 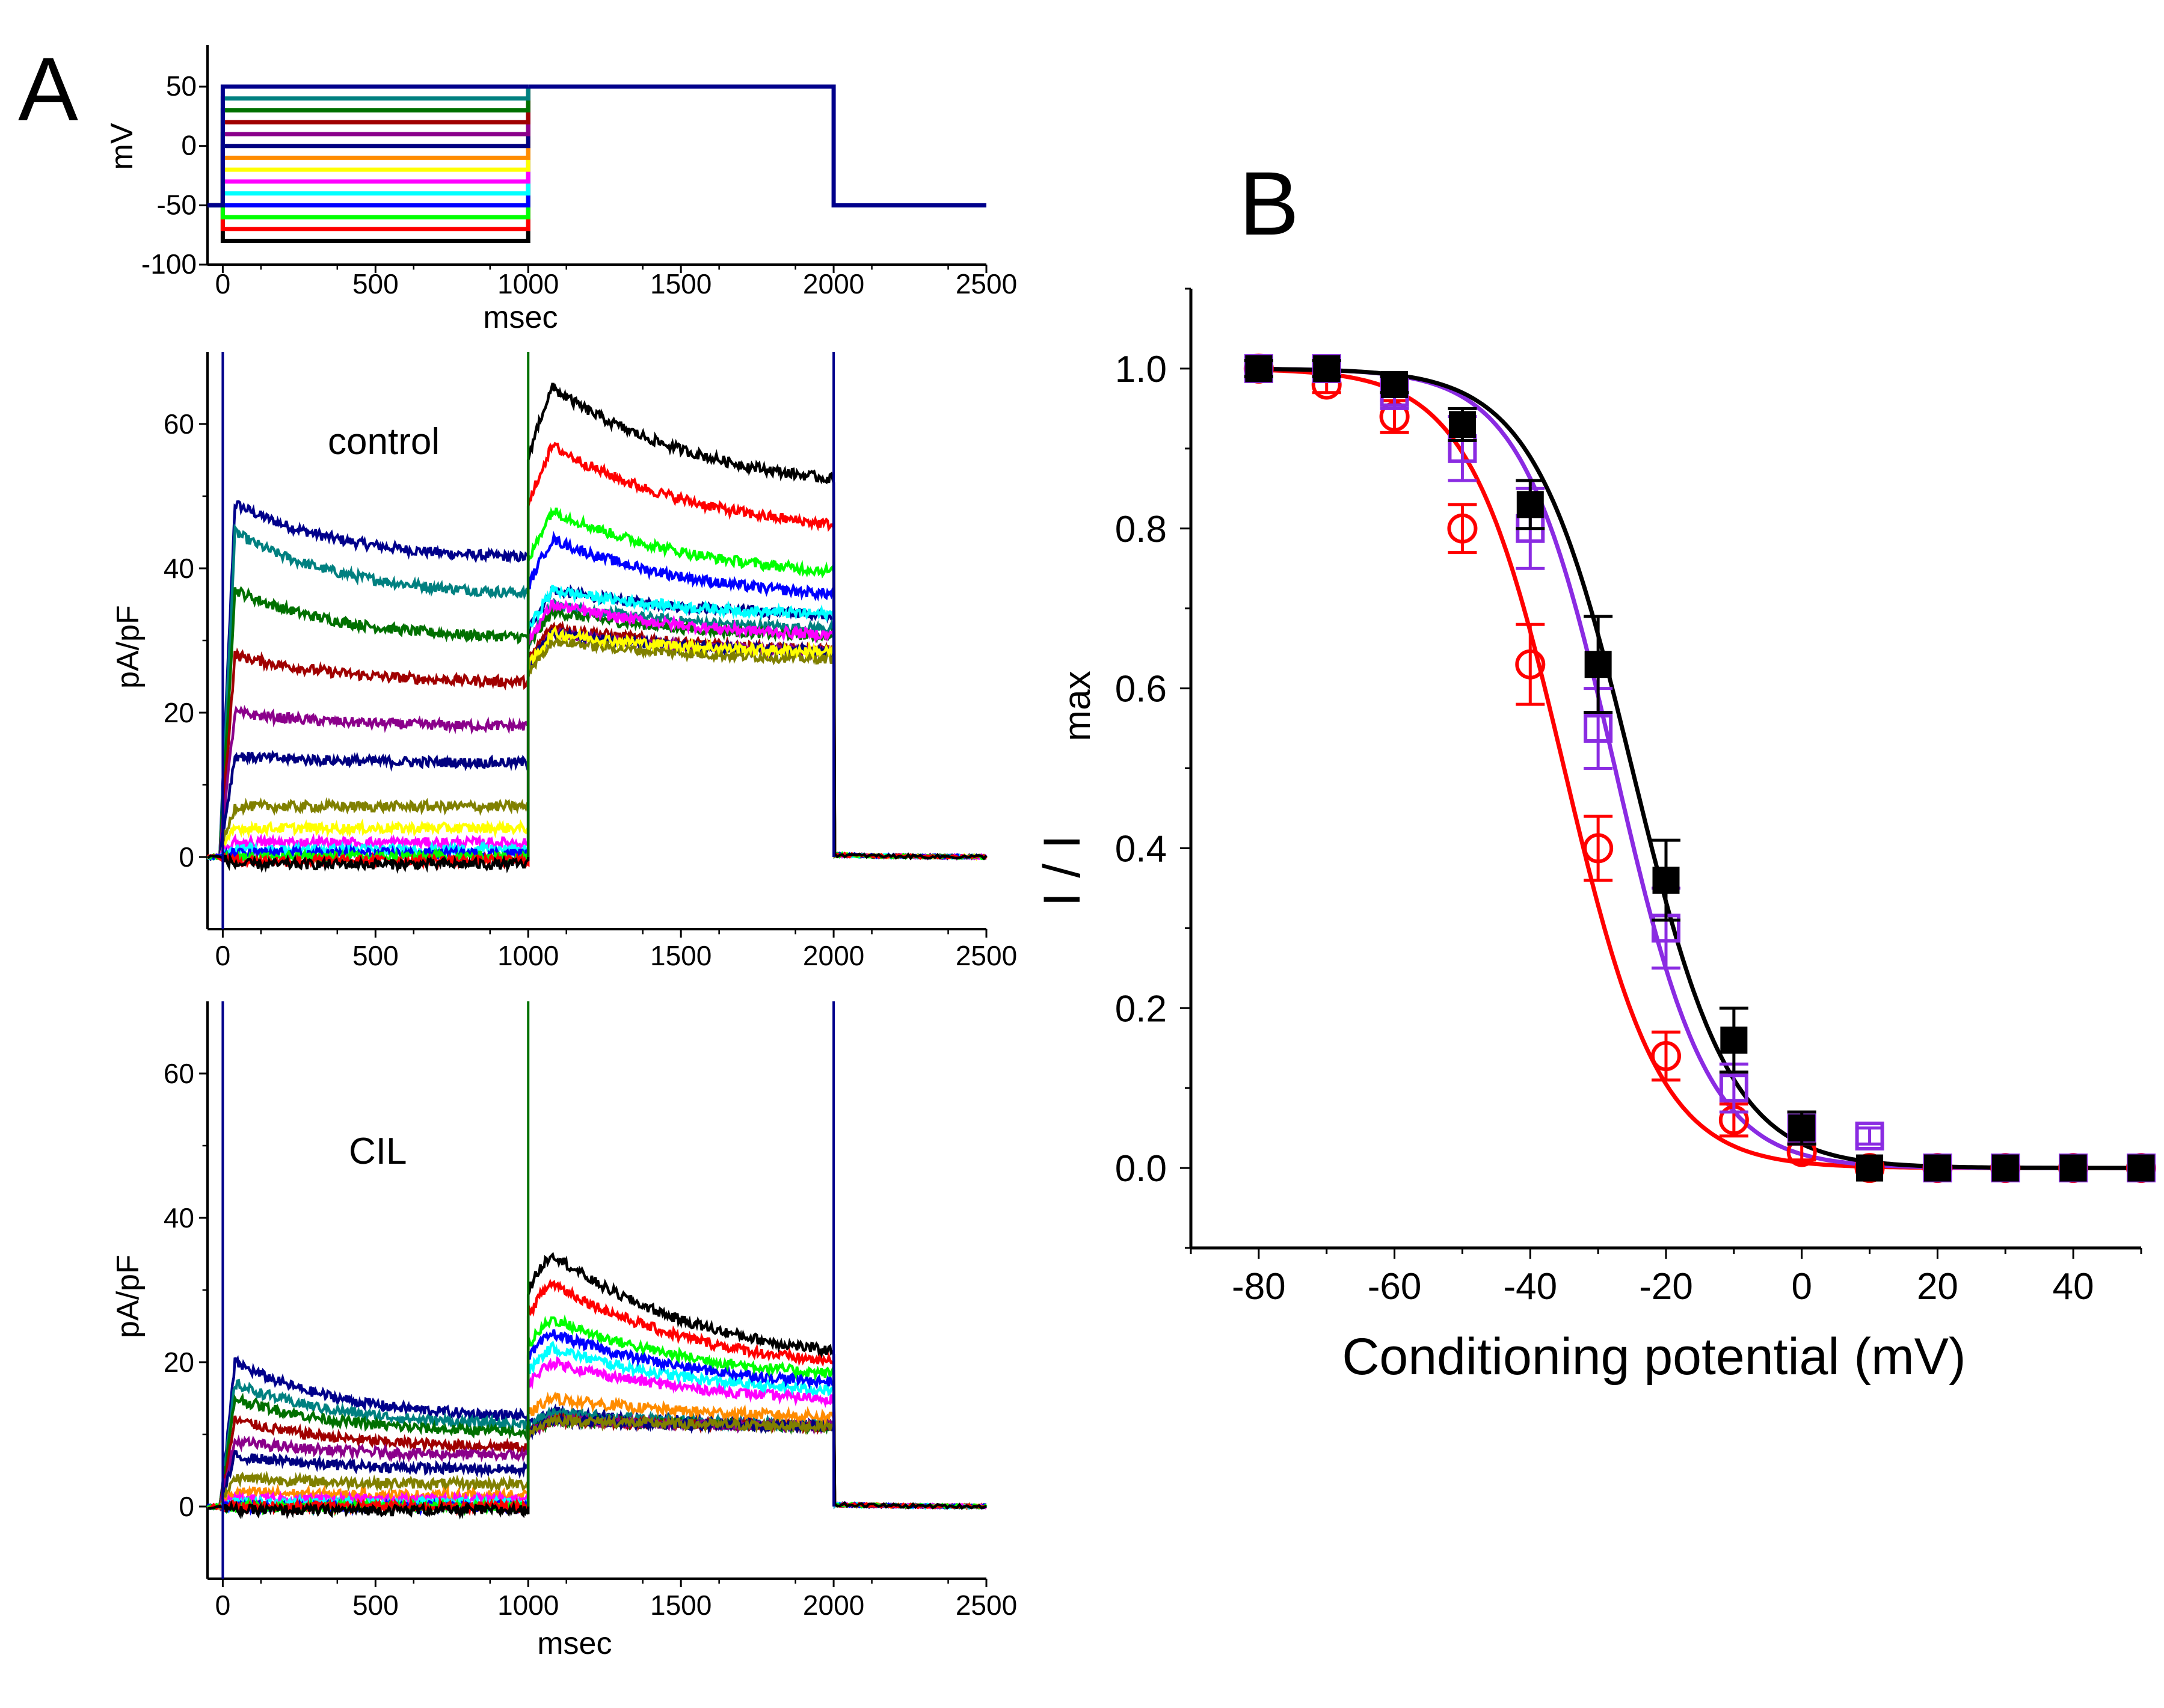 What do you see at coordinates (1062, 870) in the screenshot?
I see `y-axis-title: I / I` at bounding box center [1062, 870].